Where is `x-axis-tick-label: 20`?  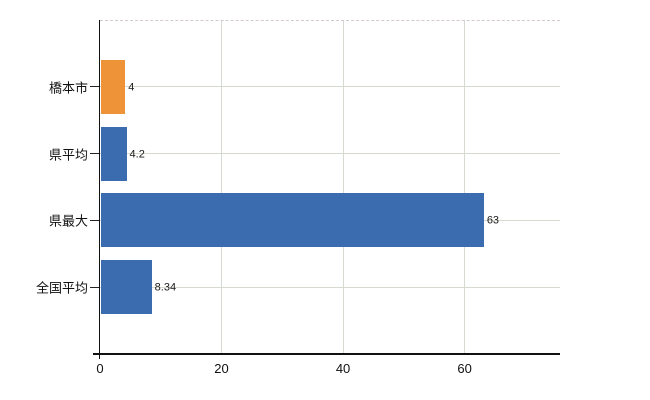
x-axis-tick-label: 20 is located at coordinates (221, 368).